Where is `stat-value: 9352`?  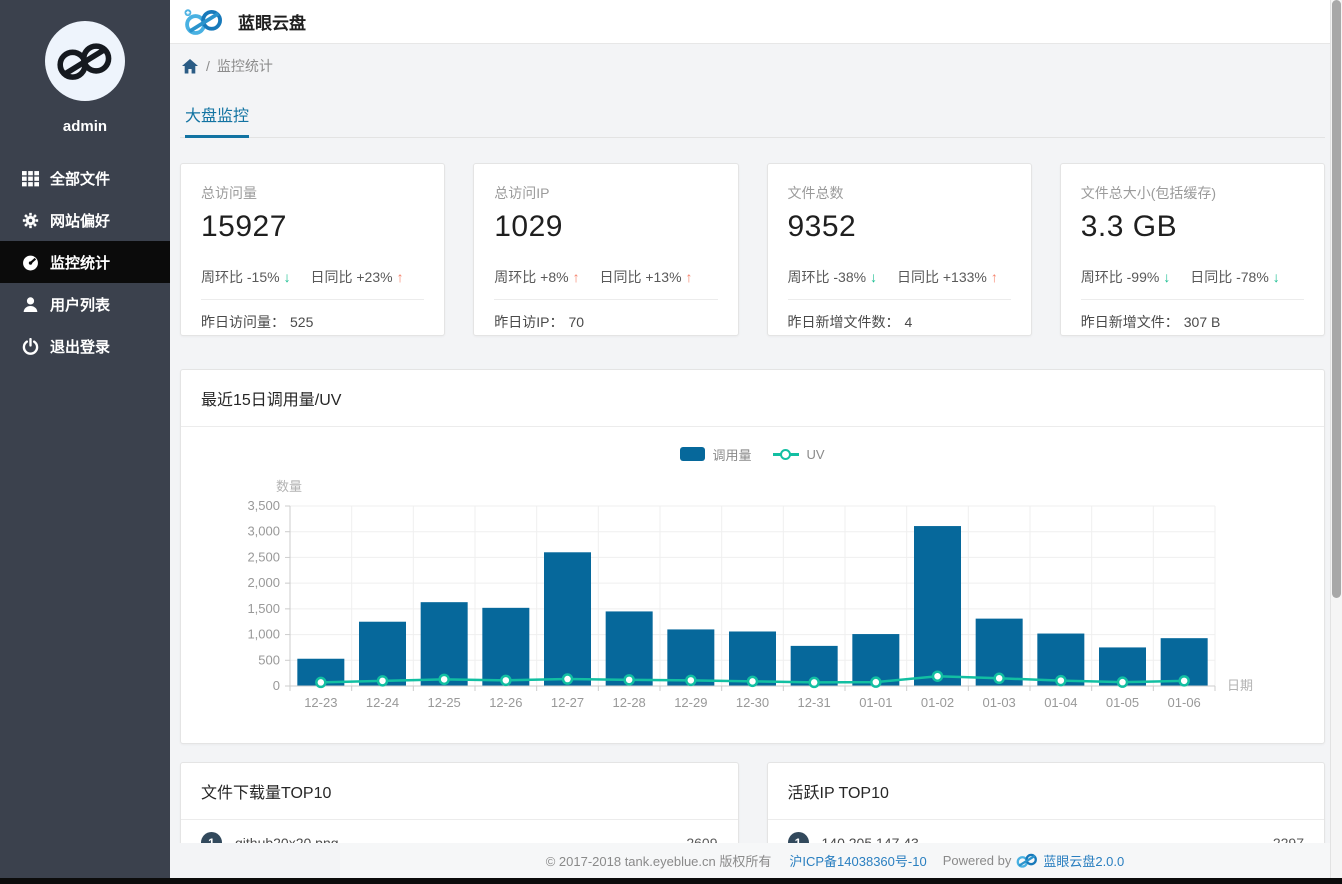 stat-value: 9352 is located at coordinates (822, 226).